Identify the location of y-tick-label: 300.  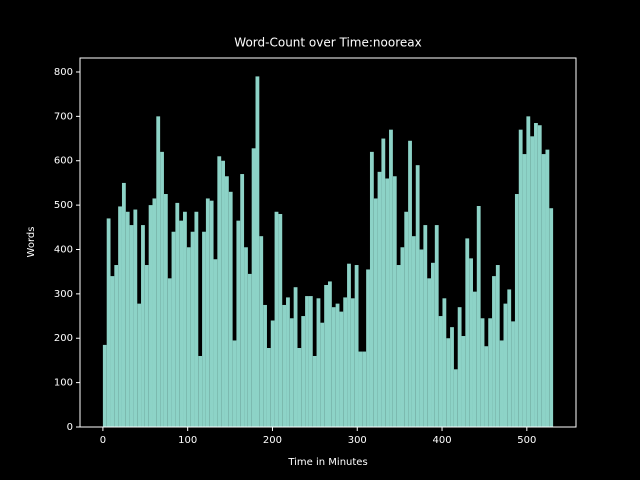
(63, 294).